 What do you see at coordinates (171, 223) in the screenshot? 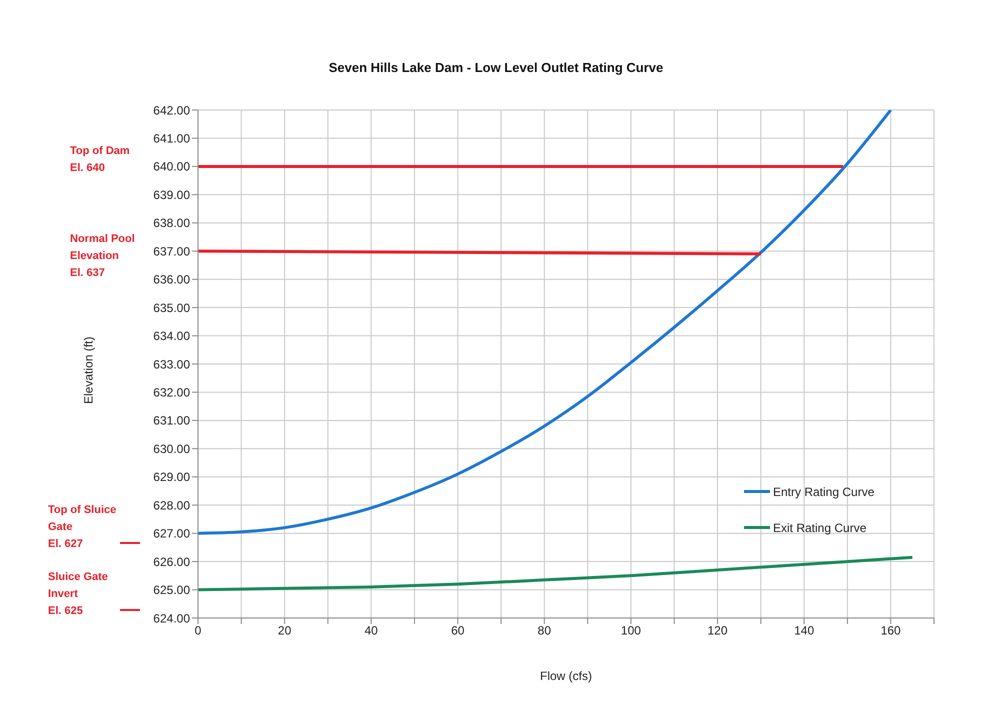
I see `y-tick-label: 638.00` at bounding box center [171, 223].